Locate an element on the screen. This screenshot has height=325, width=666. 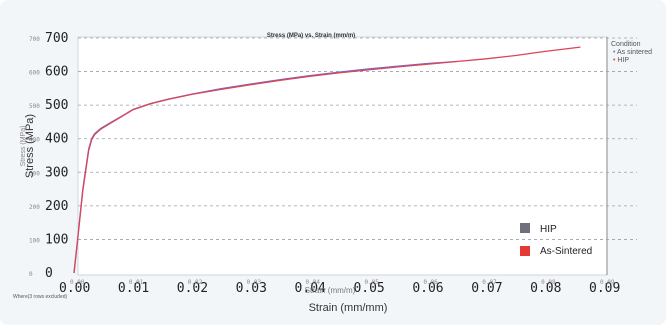
y-tick-label-ghost: 500 is located at coordinates (34, 106).